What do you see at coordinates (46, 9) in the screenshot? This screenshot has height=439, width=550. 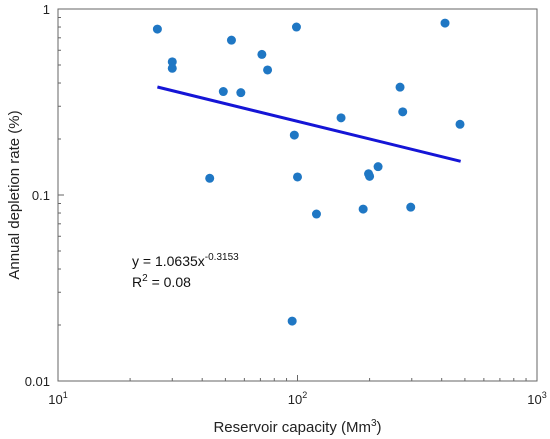 I see `y-tick-label: 1` at bounding box center [46, 9].